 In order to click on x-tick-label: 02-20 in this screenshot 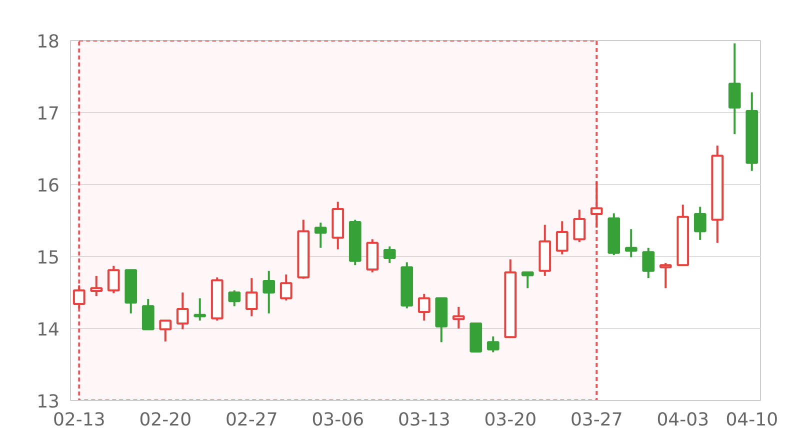, I will do `click(165, 420)`.